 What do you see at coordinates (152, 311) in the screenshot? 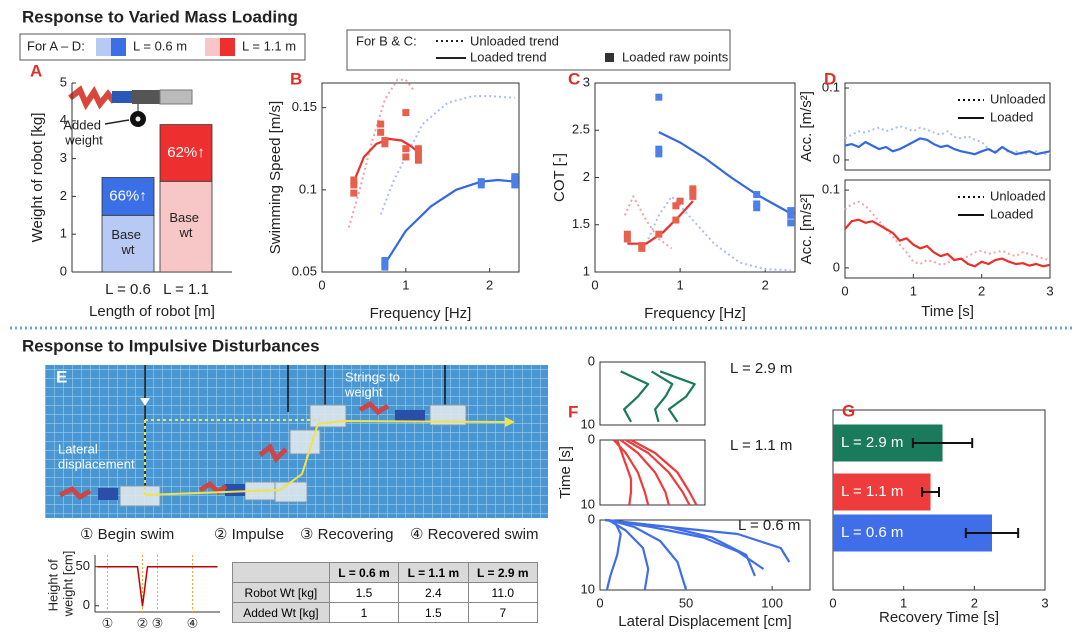
I see `x-axis-label: Length of robot [m]` at bounding box center [152, 311].